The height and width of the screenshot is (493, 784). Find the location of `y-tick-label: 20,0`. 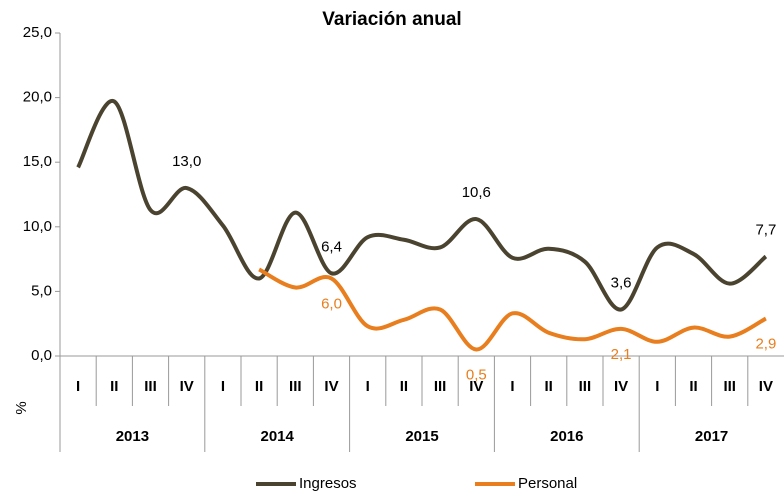

y-tick-label: 20,0 is located at coordinates (37, 97).